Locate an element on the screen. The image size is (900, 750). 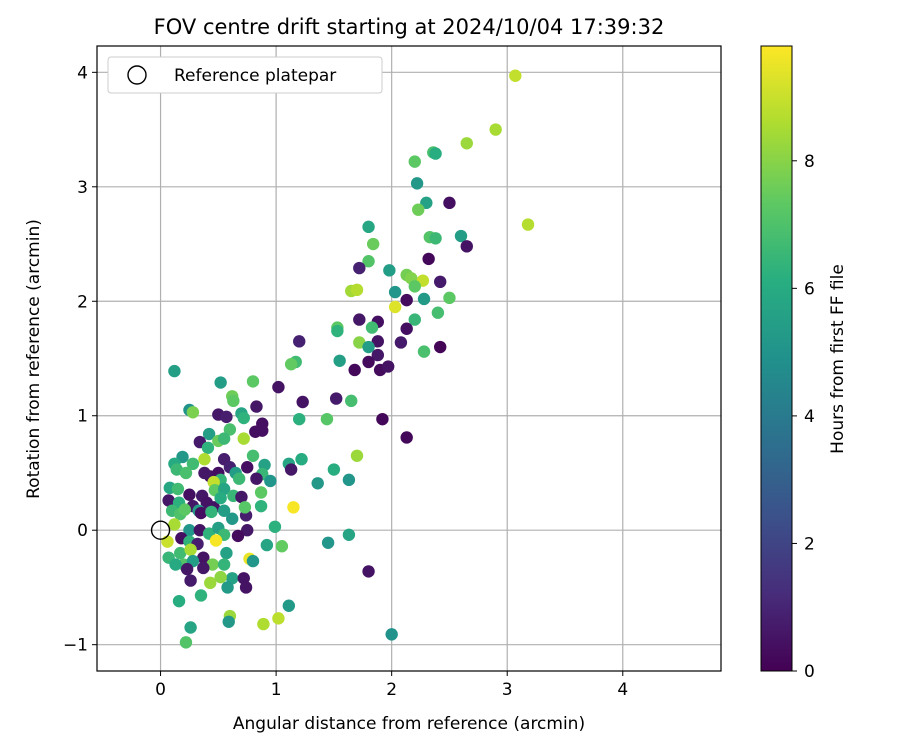
colorbar-label: Hours from first FF file is located at coordinates (838, 359).